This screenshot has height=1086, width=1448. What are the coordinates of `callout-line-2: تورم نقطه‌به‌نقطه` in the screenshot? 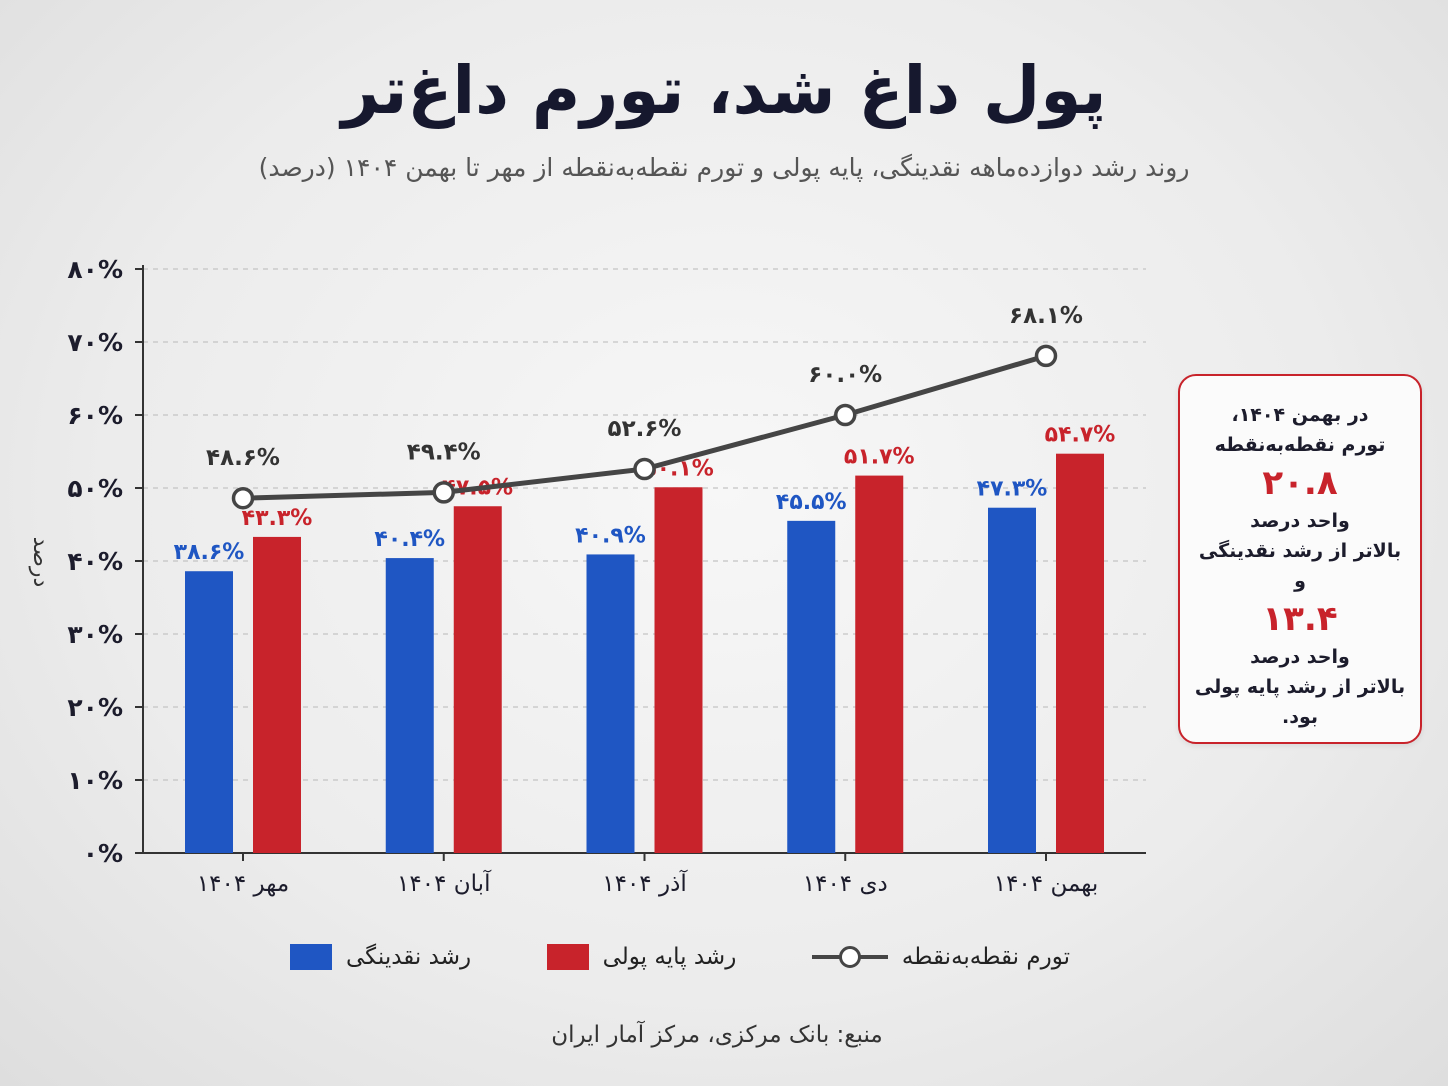 It's located at (1300, 445).